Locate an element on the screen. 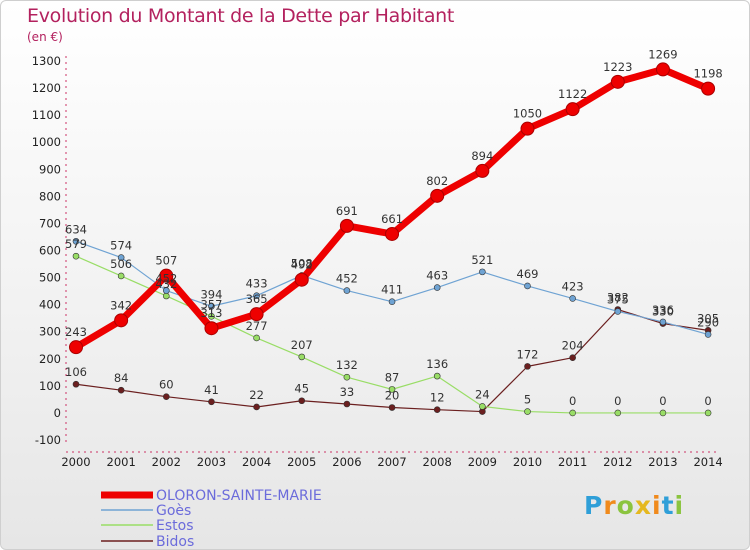 The height and width of the screenshot is (550, 750). data-label: 691 is located at coordinates (347, 211).